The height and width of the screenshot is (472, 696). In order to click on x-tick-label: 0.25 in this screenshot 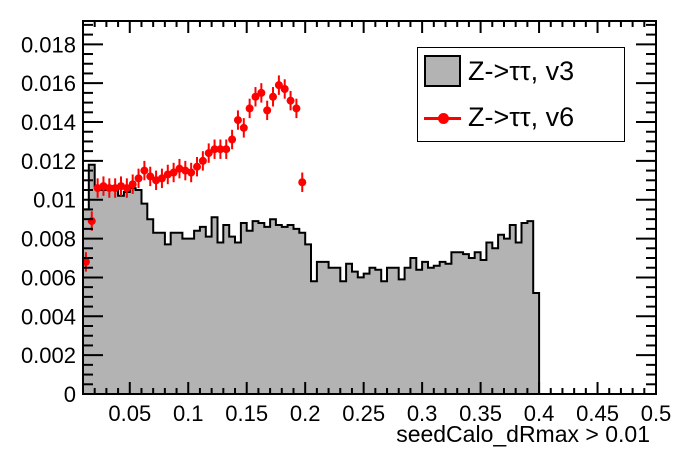, I will do `click(363, 413)`.